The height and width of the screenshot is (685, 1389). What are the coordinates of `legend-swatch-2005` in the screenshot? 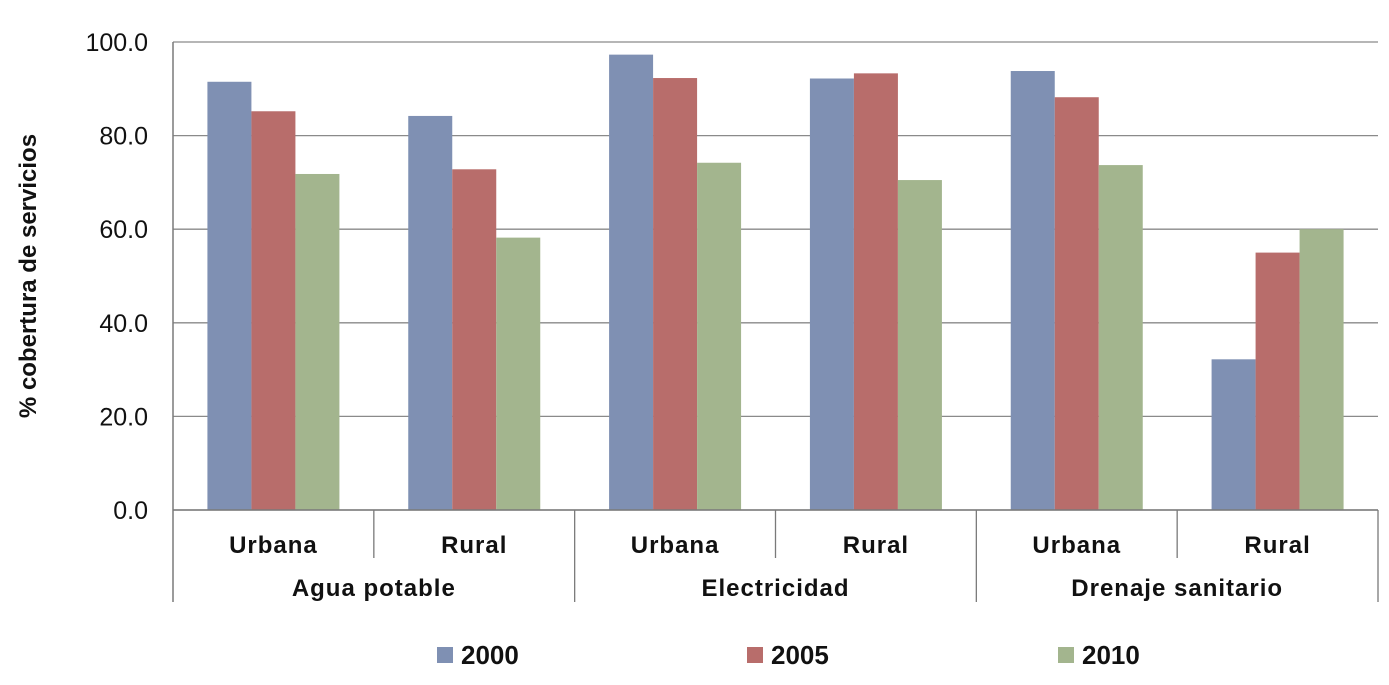 It's located at (755, 655).